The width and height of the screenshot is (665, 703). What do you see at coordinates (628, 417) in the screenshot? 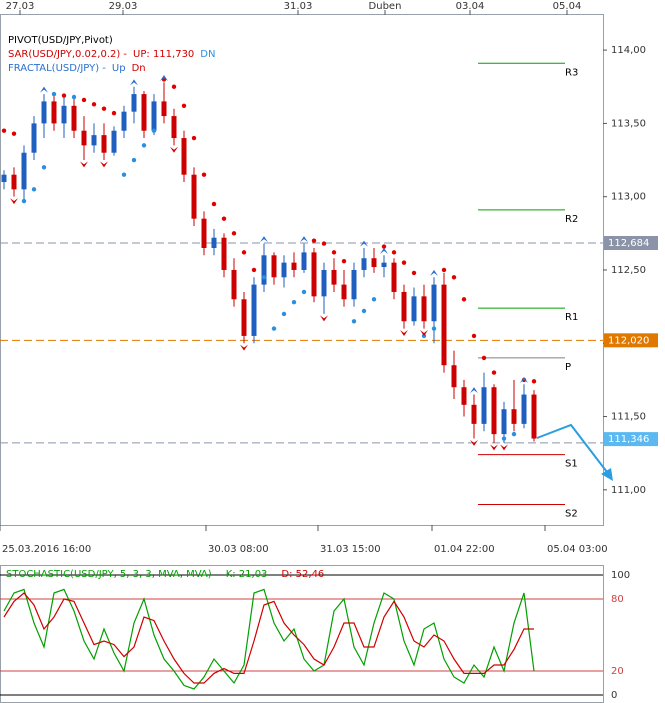
I see `y-tick-label: 111,50` at bounding box center [628, 417].